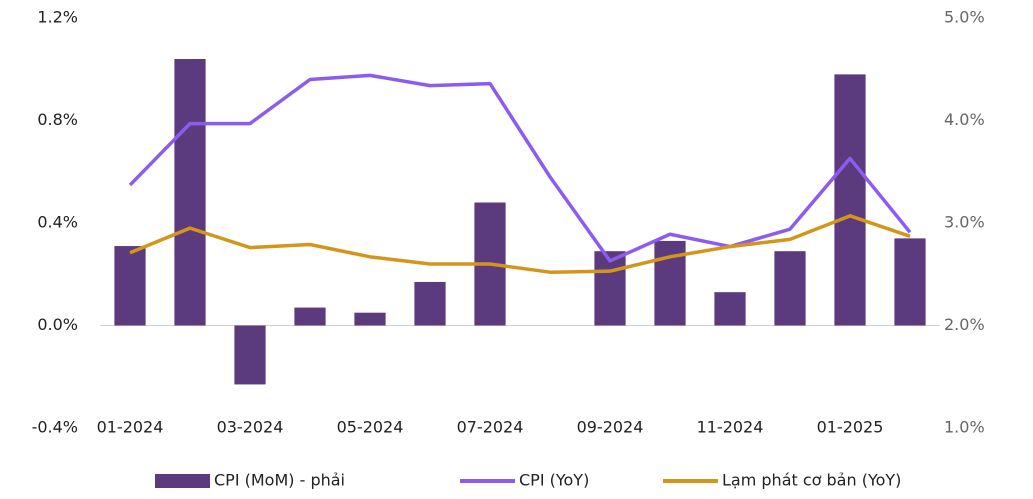  Describe the element at coordinates (250, 427) in the screenshot. I see `x-tick-label: 03-2024` at that location.